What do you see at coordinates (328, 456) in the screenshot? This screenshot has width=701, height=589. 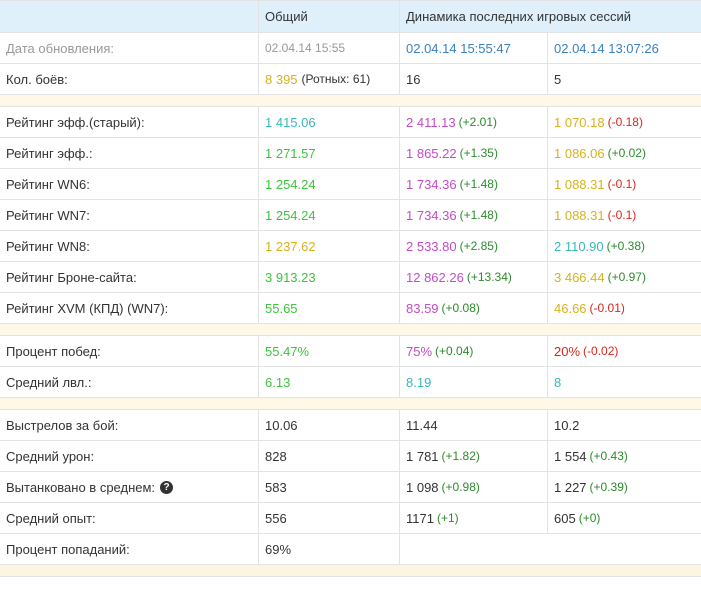 I see `overall-value: 828` at bounding box center [328, 456].